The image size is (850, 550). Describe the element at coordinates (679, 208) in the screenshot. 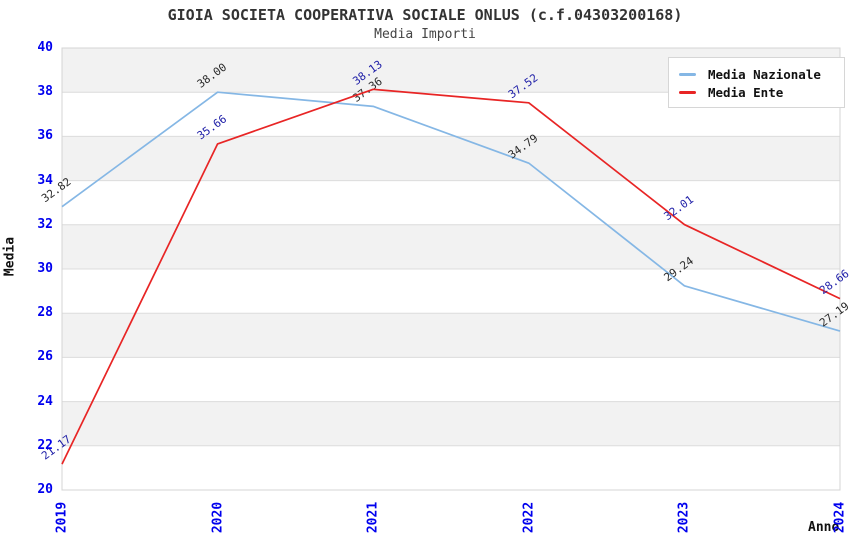

I see `data-label: 32.01` at that location.